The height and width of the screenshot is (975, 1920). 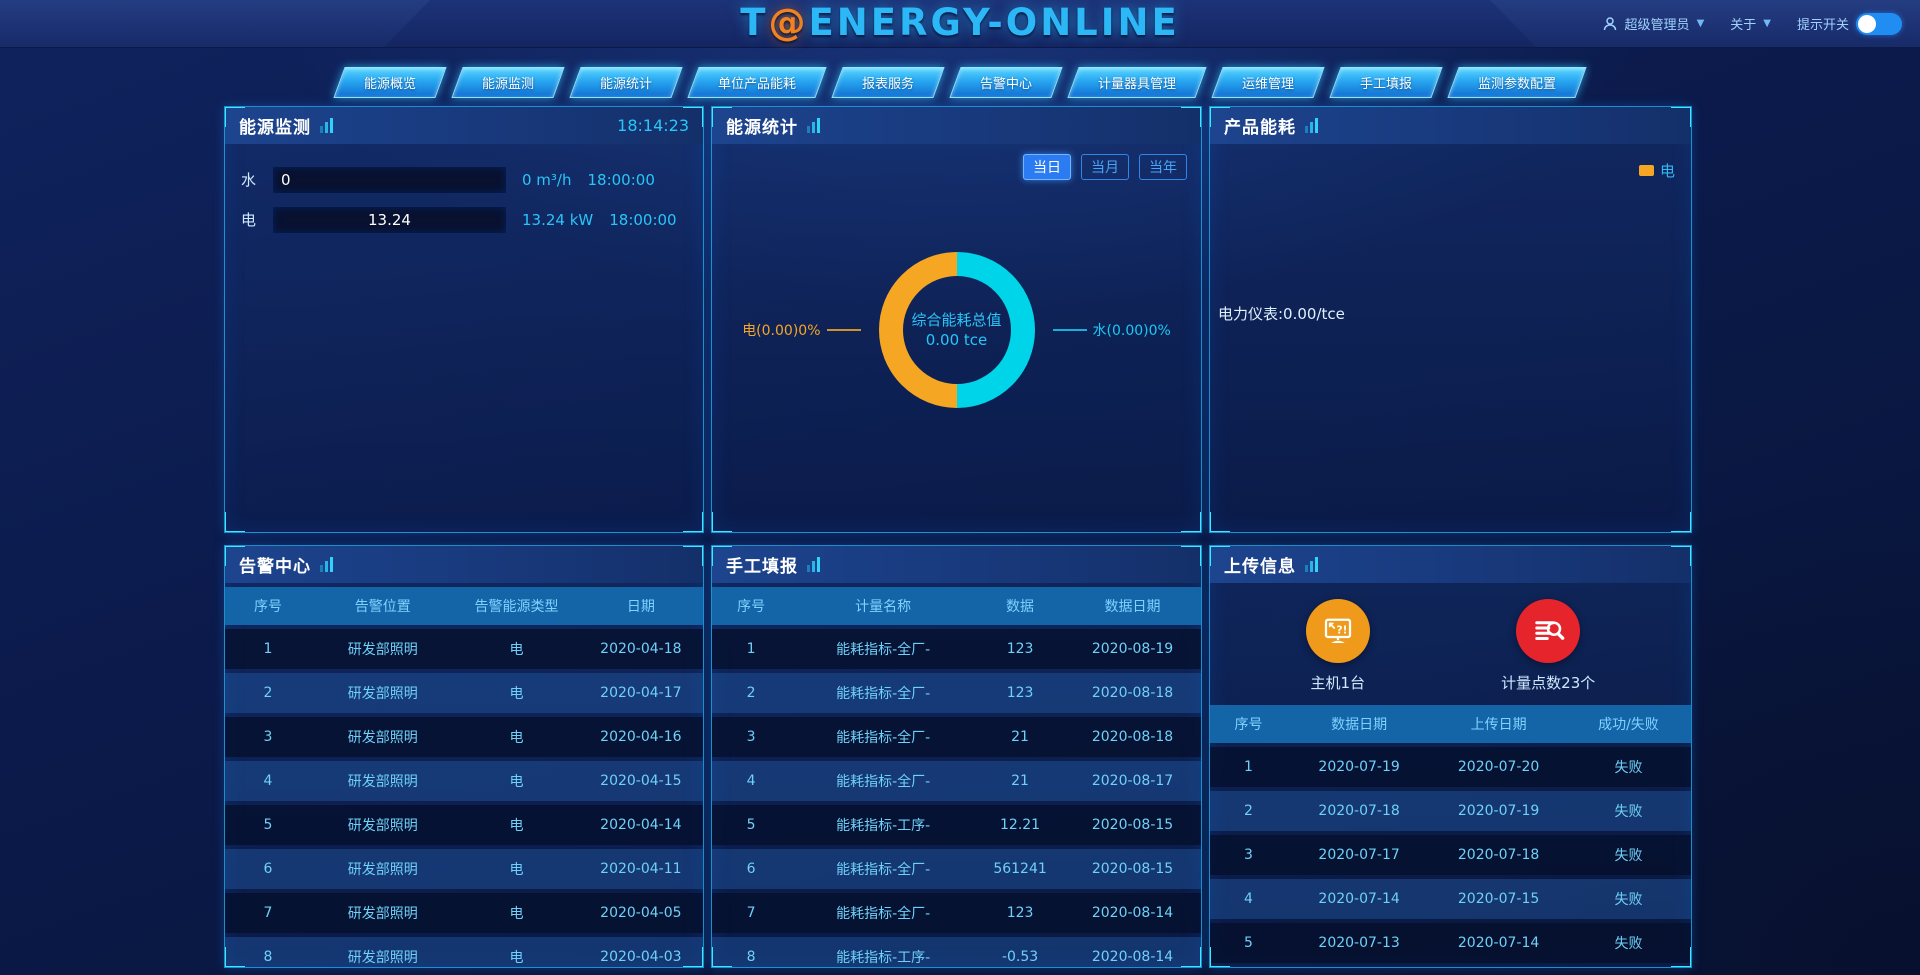 What do you see at coordinates (1020, 869) in the screenshot?
I see `cell-value: 561241` at bounding box center [1020, 869].